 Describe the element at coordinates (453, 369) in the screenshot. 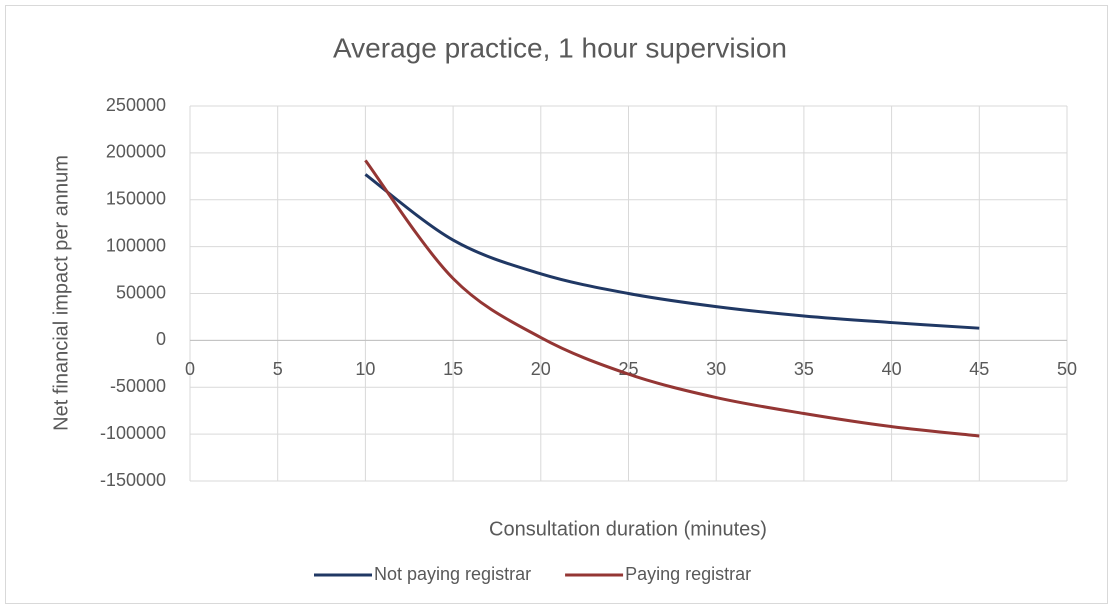

I see `x-tick-label: 15` at that location.